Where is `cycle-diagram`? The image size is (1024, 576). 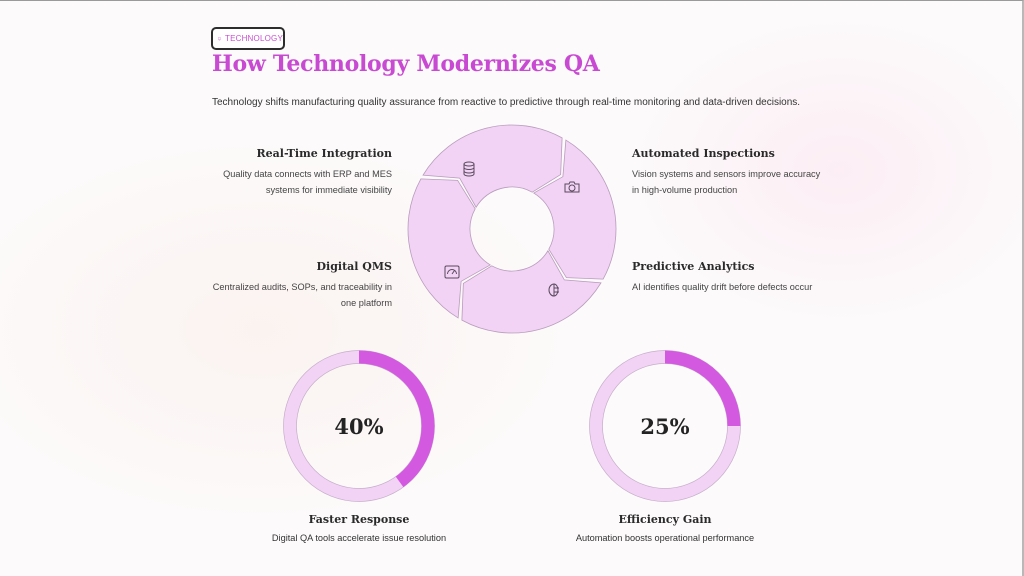
cycle-diagram is located at coordinates (512, 229).